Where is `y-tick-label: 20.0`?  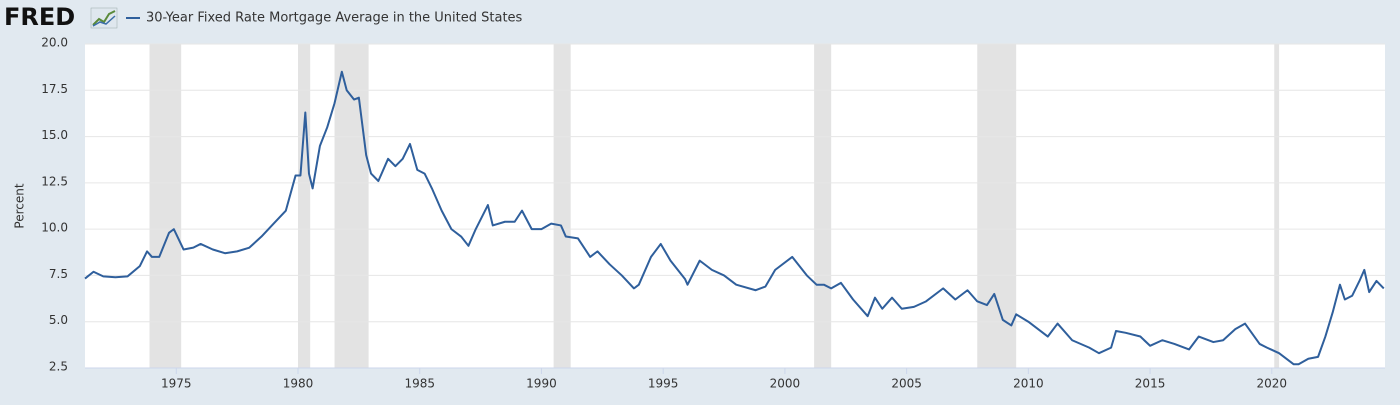 y-tick-label: 20.0 is located at coordinates (54, 43).